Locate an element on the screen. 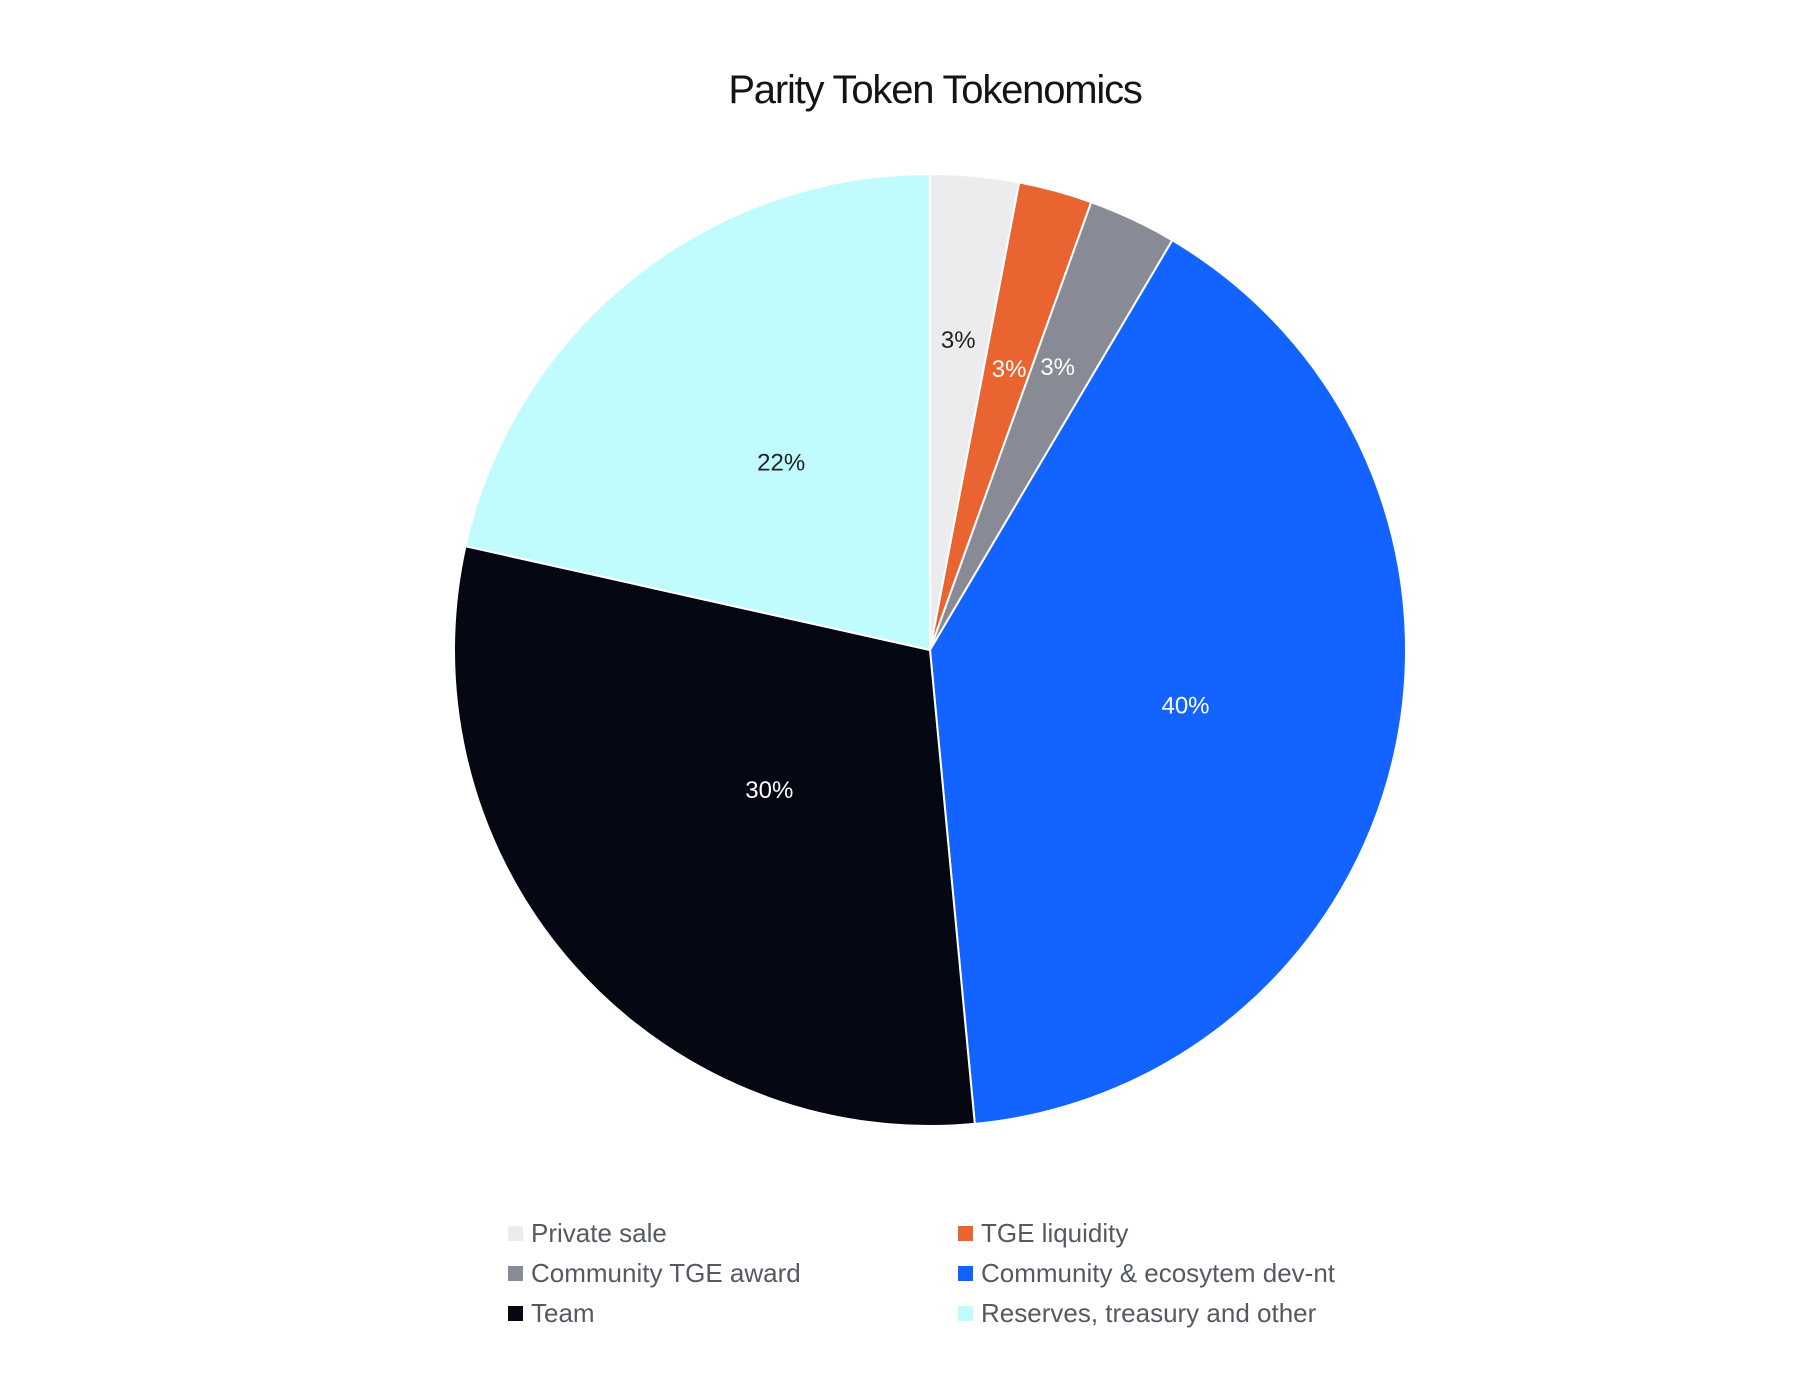  legend-label: Team is located at coordinates (563, 1312).